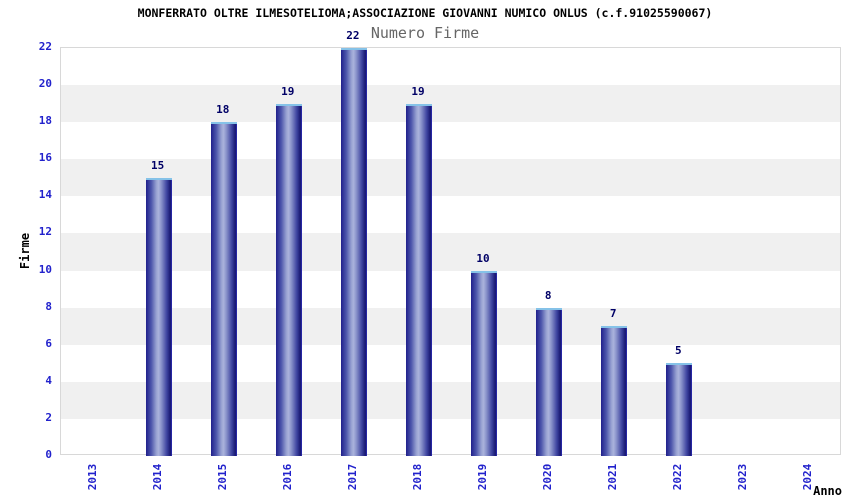  Describe the element at coordinates (48, 343) in the screenshot. I see `y-tick-label: 6` at that location.